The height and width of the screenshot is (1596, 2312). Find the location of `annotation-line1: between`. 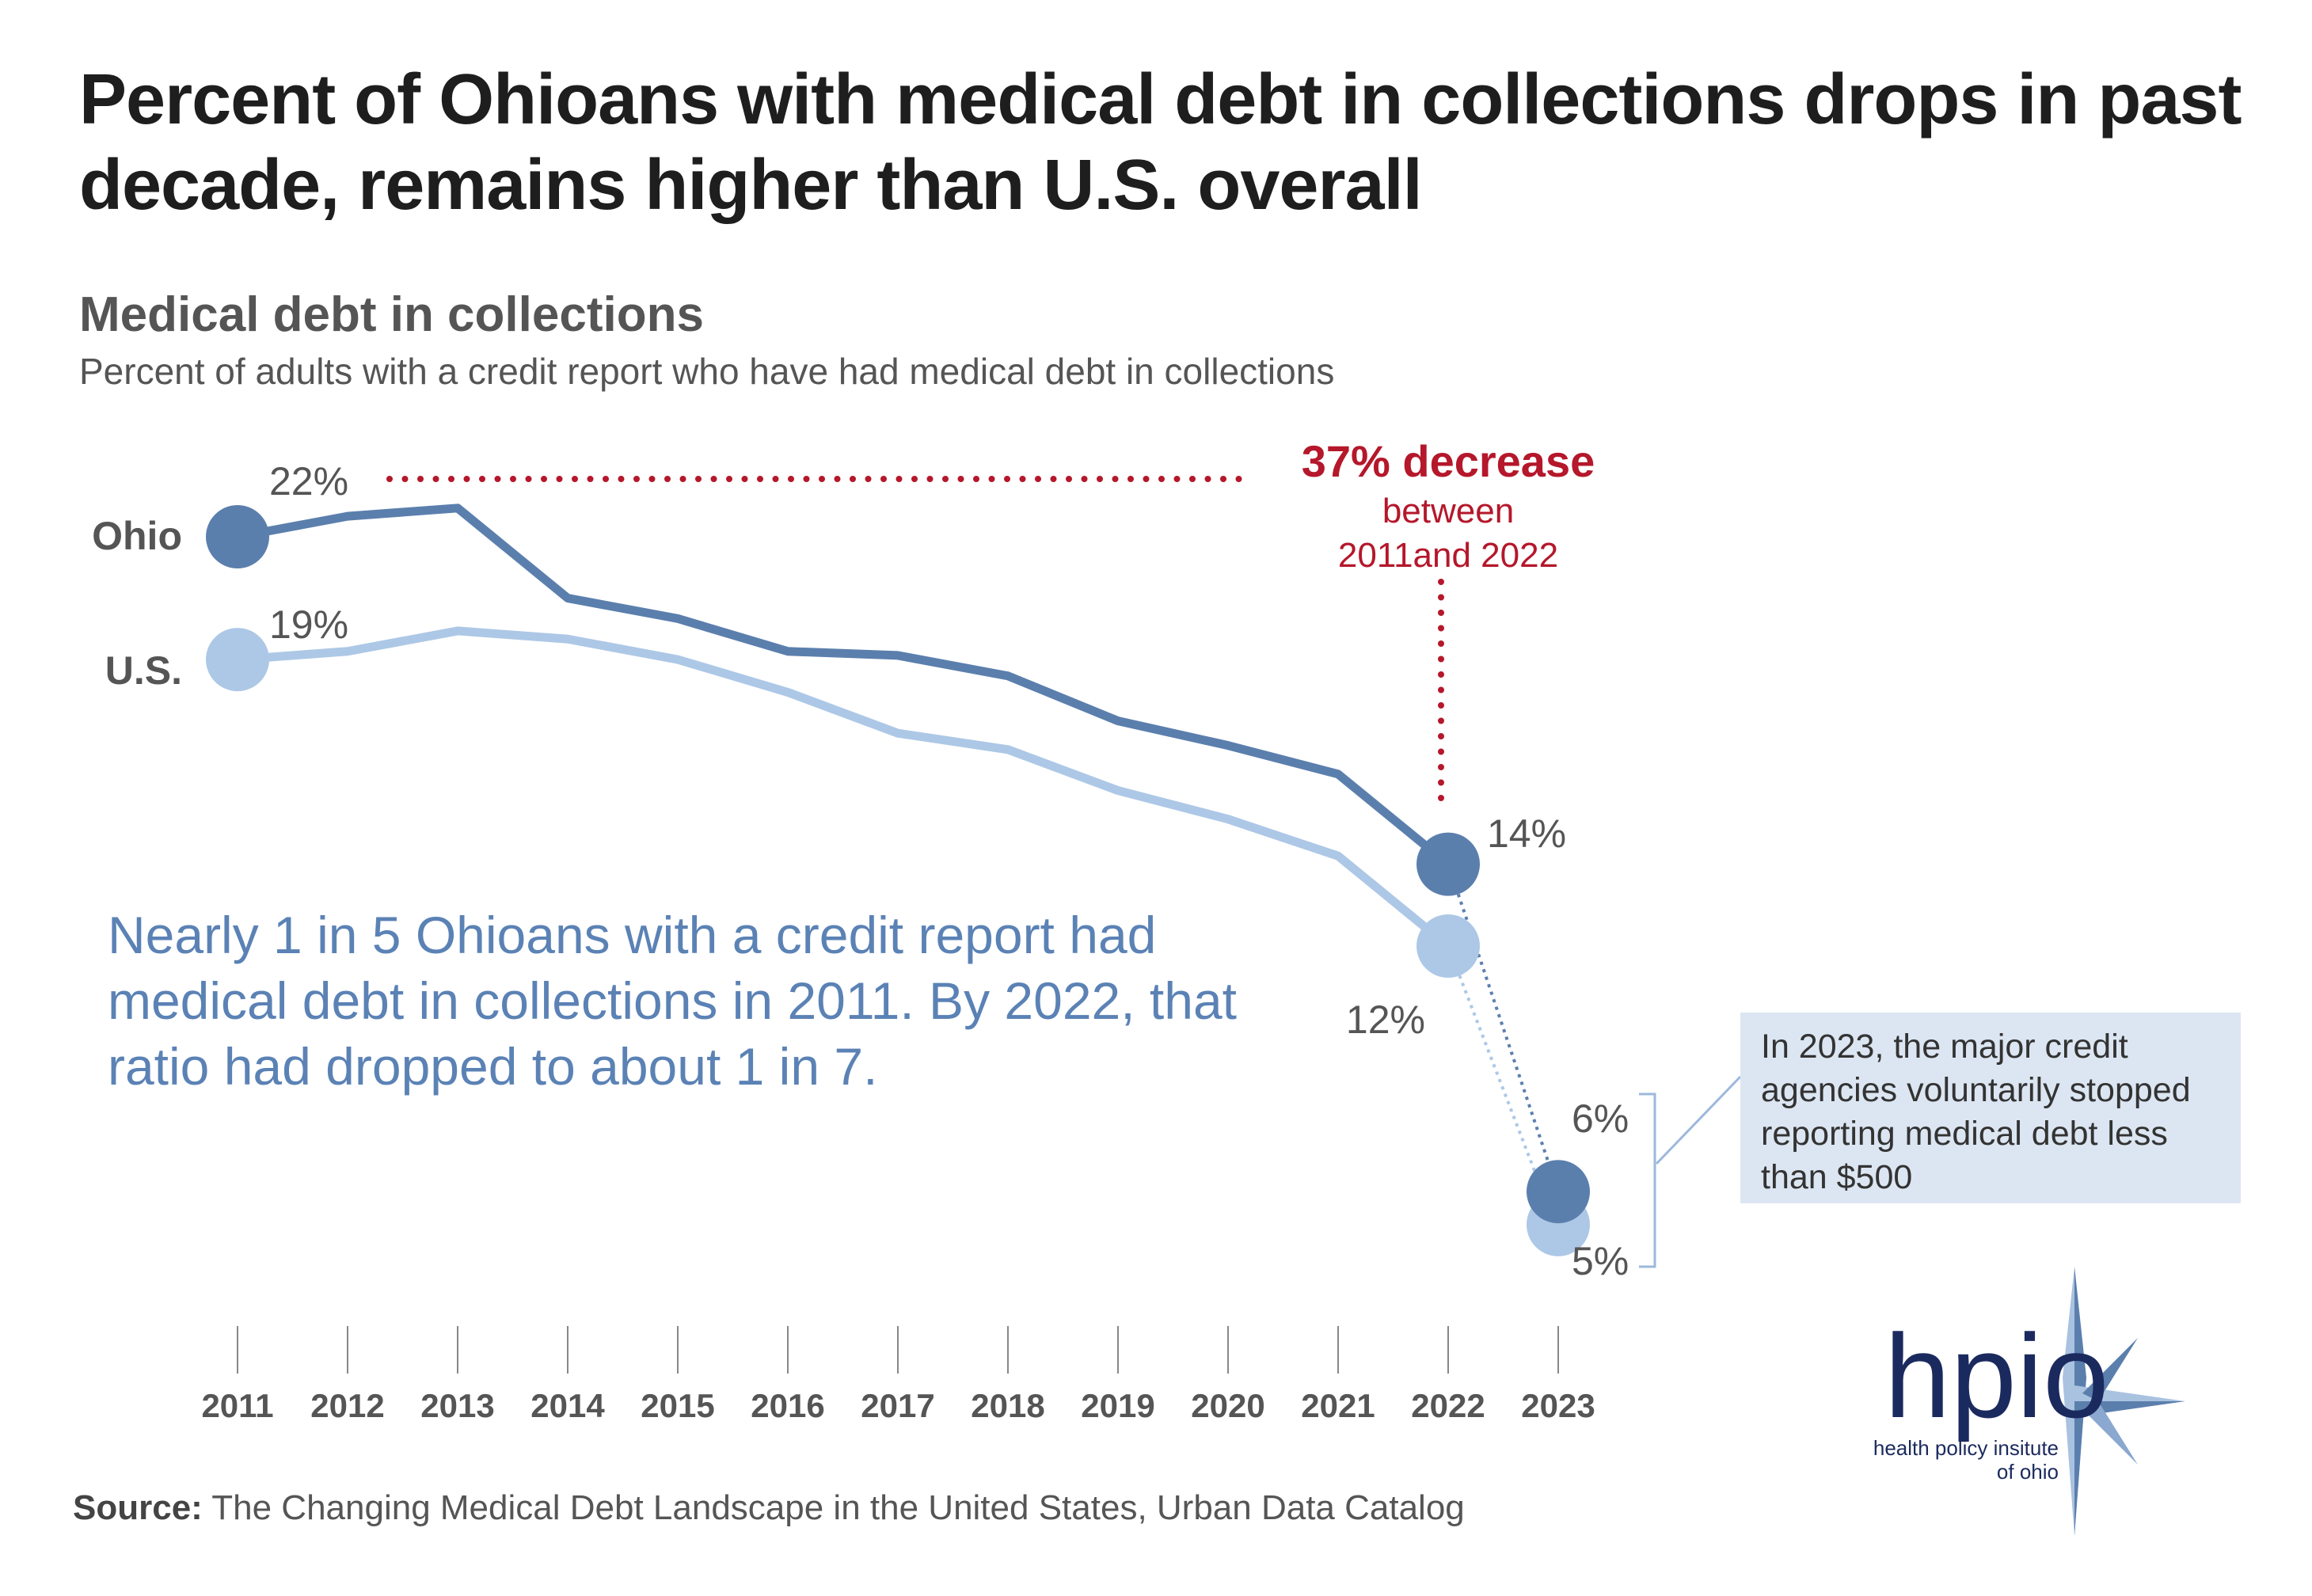

annotation-line1: between is located at coordinates (1448, 511).